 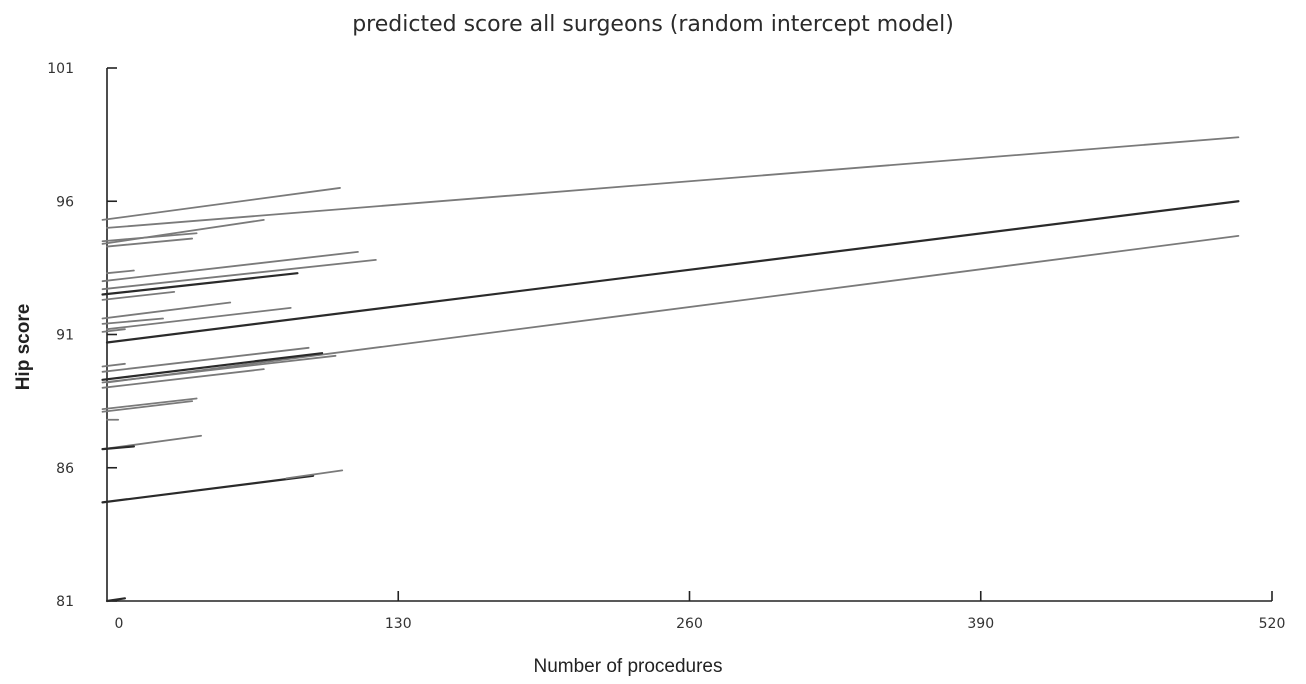 I want to click on x-tick-label: 520, so click(x=1272, y=624).